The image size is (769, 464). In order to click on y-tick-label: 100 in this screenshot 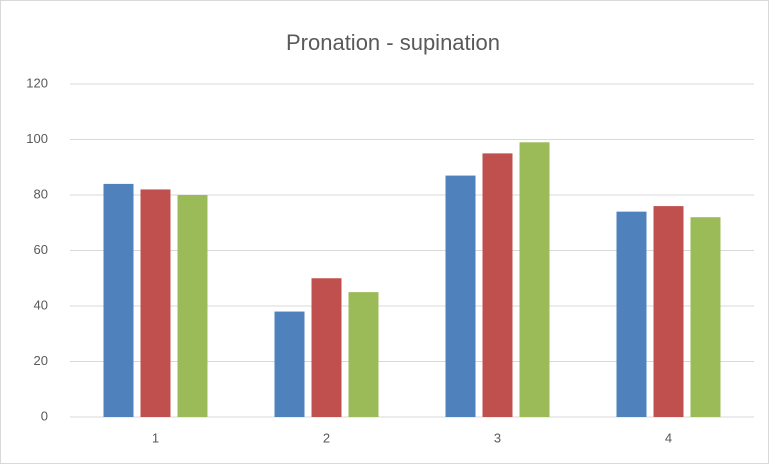, I will do `click(37, 138)`.